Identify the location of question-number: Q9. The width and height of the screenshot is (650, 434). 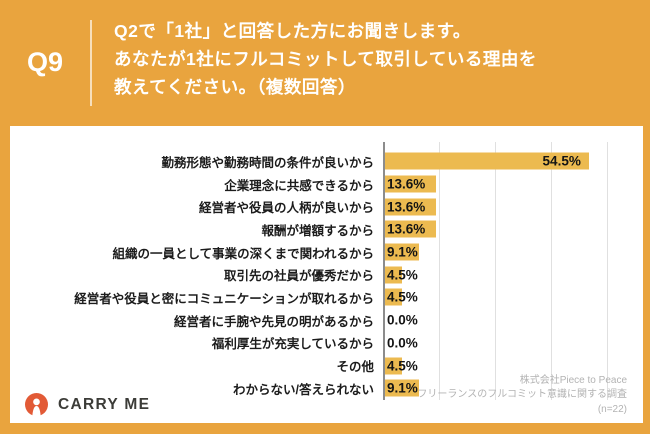
(45, 62).